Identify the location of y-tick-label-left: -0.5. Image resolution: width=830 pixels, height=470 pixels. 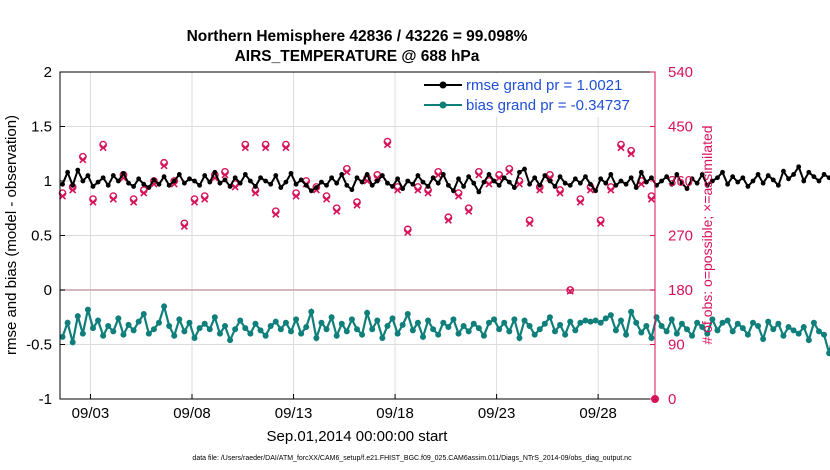
(39, 345).